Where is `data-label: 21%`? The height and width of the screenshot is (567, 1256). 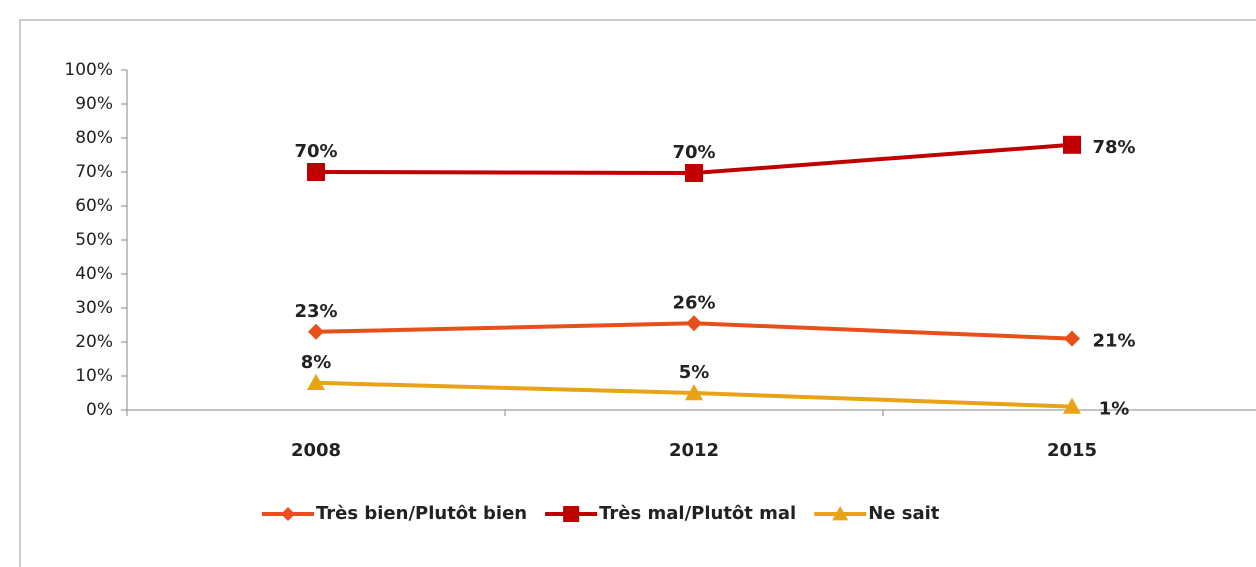 data-label: 21% is located at coordinates (1113, 341).